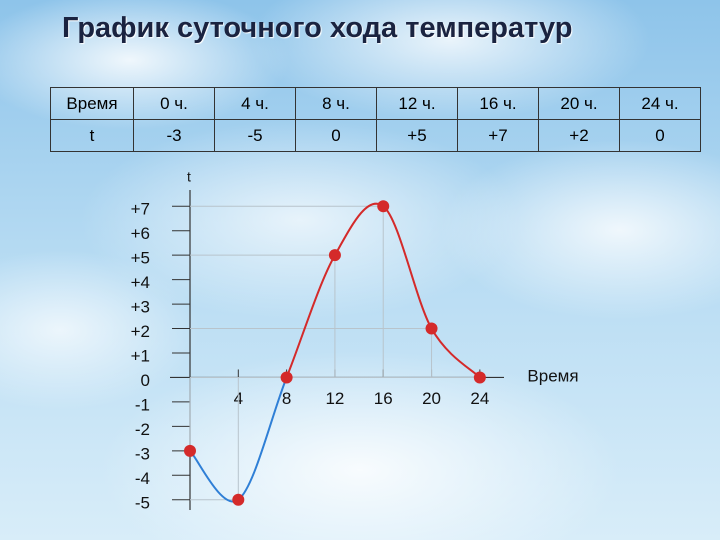 The width and height of the screenshot is (720, 540). I want to click on y-tick-label: +6, so click(140, 233).